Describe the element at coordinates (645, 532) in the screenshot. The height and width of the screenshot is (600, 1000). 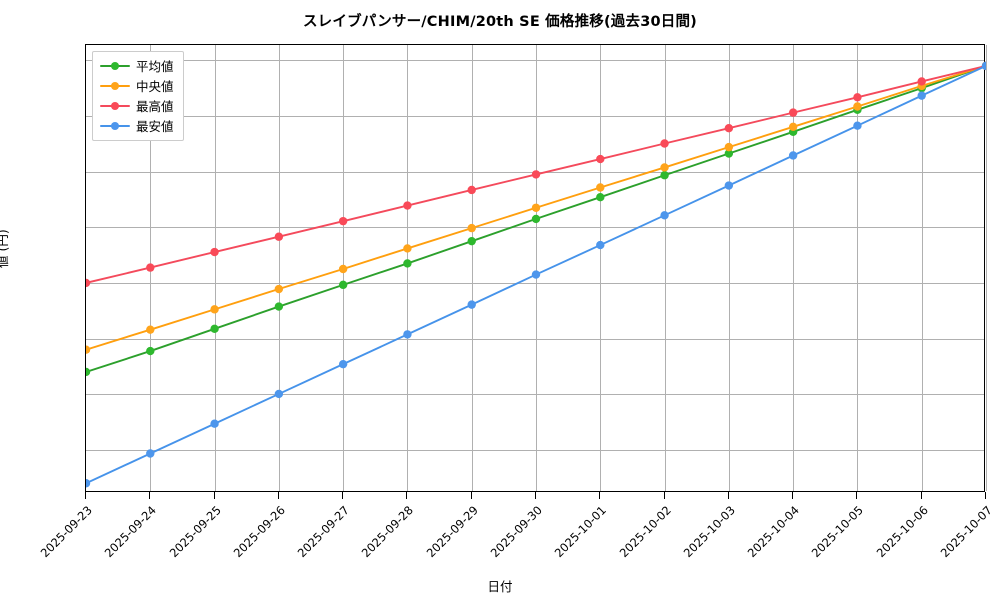
I see `x-tick-label: 2025-10-02` at that location.